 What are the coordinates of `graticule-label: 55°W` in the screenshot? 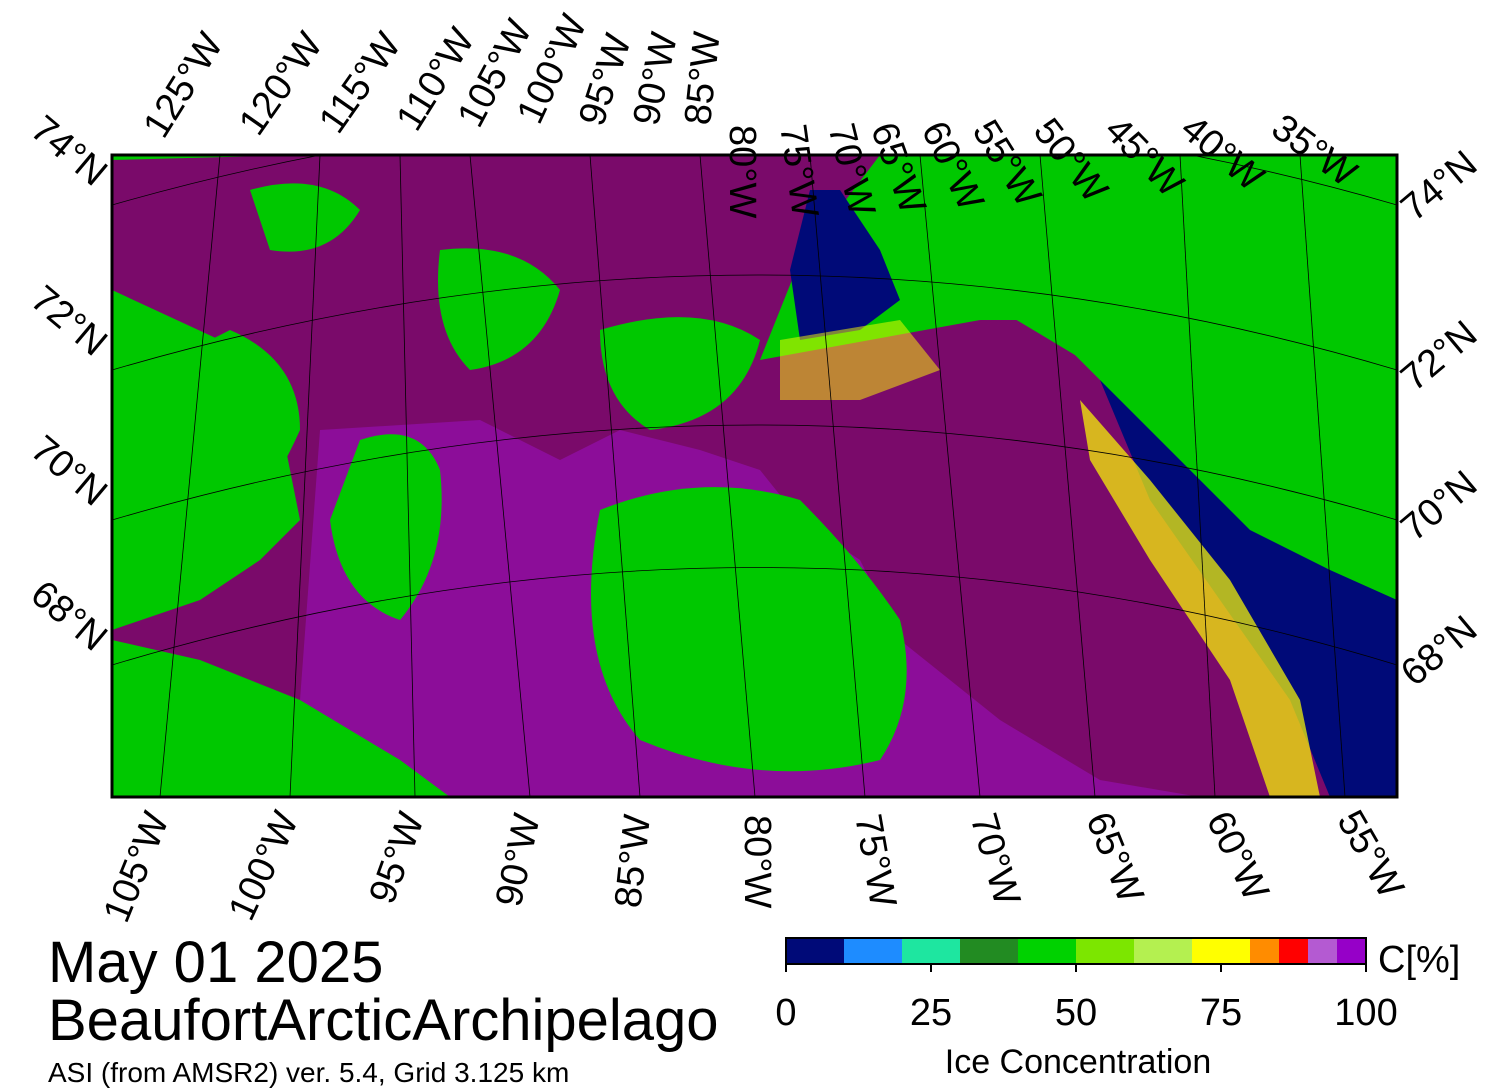 It's located at (1370, 855).